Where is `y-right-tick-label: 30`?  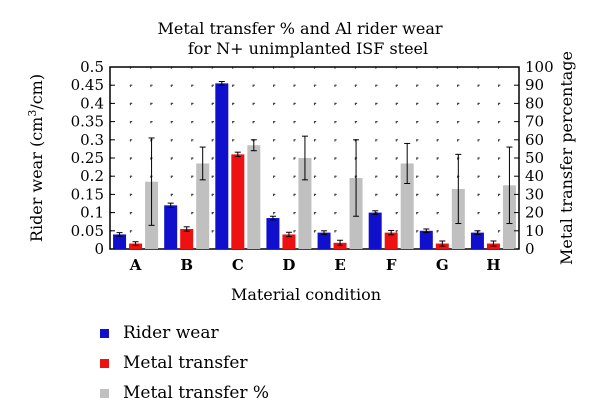
y-right-tick-label: 30 is located at coordinates (534, 194).